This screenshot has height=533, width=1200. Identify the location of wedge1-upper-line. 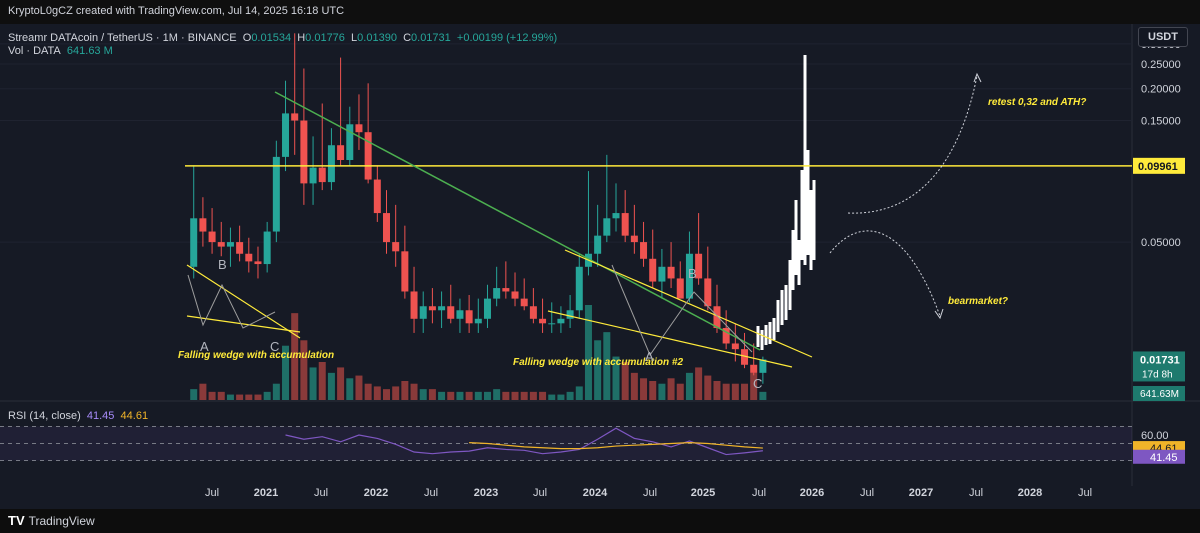
(243, 301).